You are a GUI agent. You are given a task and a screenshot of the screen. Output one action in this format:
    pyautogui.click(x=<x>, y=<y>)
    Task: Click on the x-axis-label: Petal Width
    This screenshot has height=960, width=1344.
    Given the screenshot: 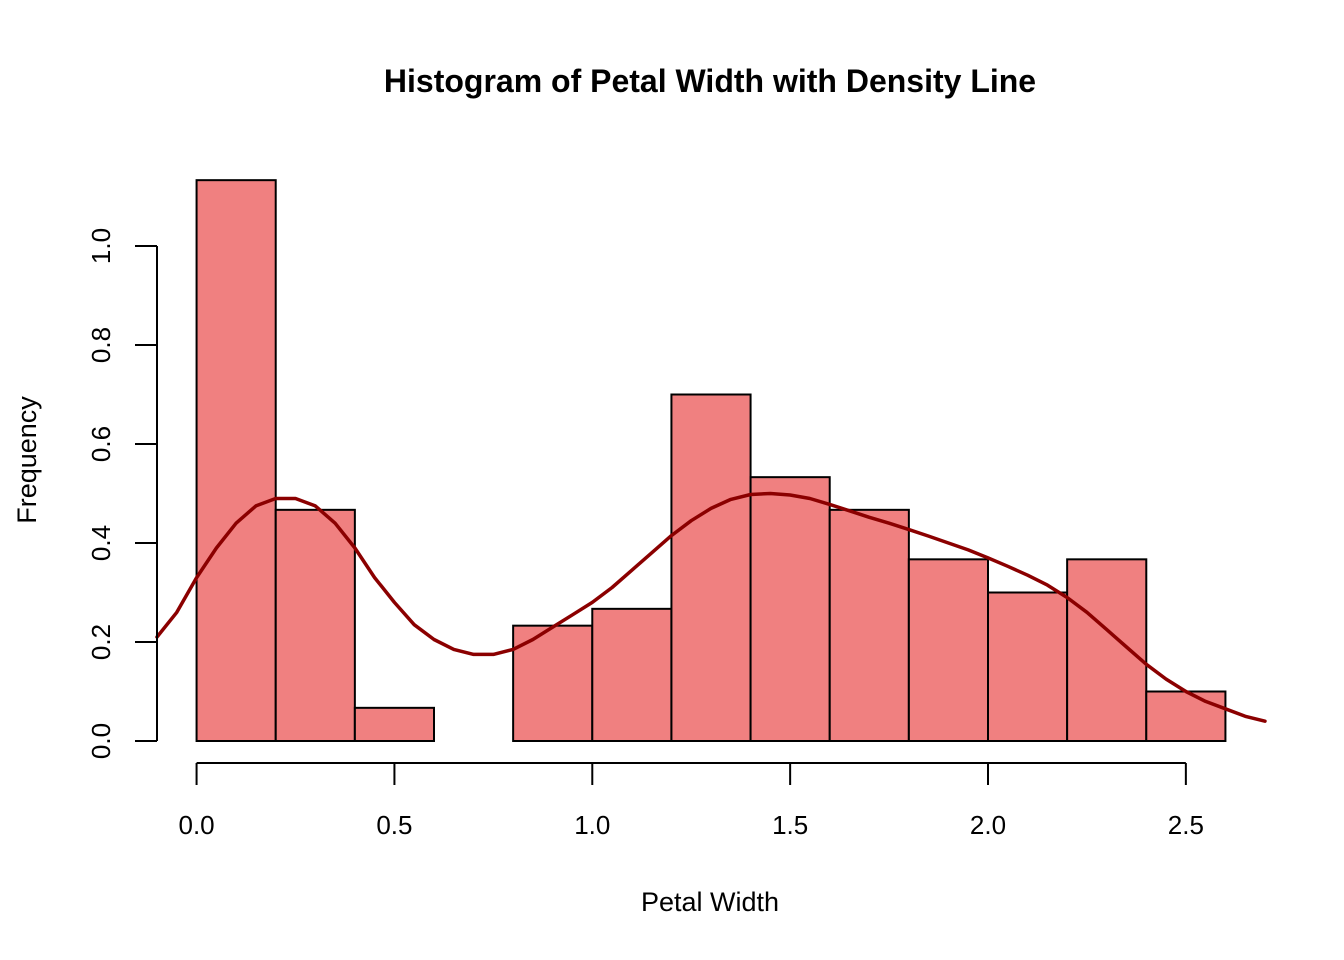 What is the action you would take?
    pyautogui.click(x=710, y=902)
    